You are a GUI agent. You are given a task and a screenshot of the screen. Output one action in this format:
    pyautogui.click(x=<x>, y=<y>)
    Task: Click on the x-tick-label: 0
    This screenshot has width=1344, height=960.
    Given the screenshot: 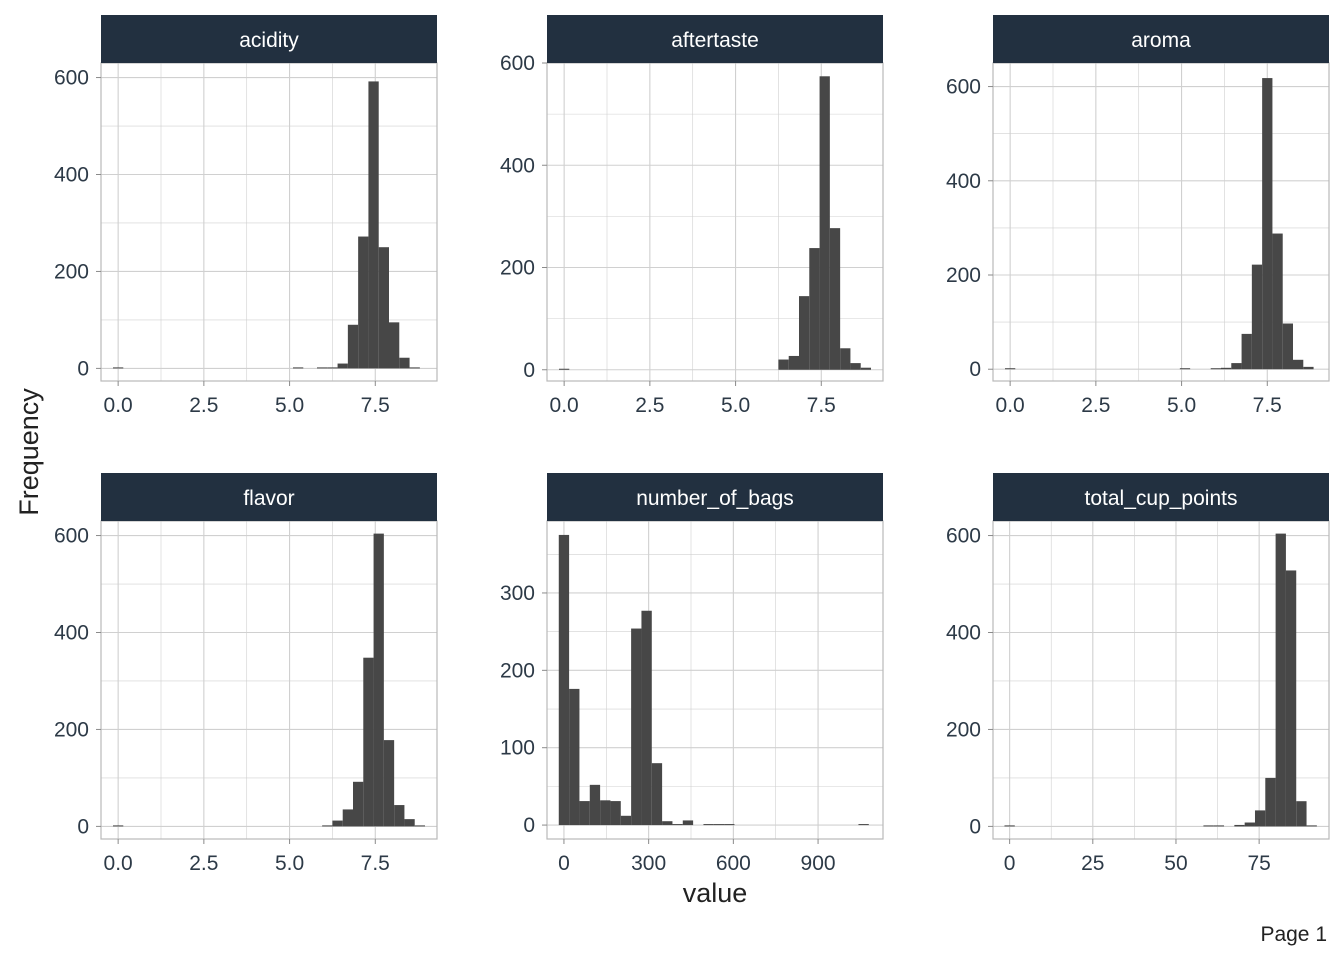 What is the action you would take?
    pyautogui.click(x=1010, y=863)
    